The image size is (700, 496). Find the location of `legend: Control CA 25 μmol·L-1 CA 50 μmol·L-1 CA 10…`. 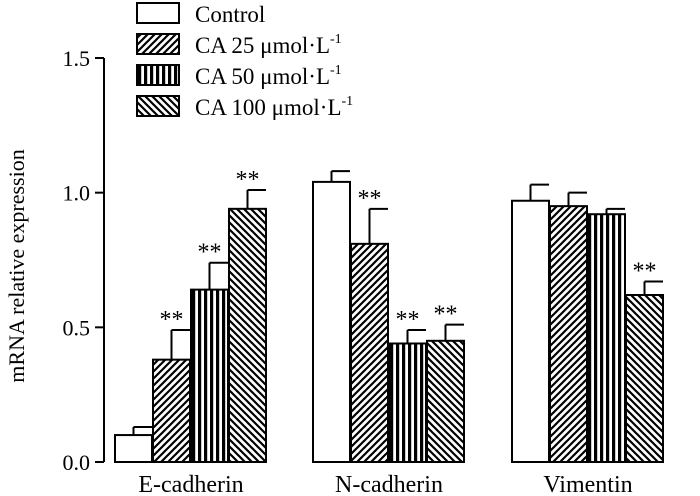

legend: Control CA 25 μmol·L-1 CA 50 μmol·L-1 CA 10… is located at coordinates (244, 61).